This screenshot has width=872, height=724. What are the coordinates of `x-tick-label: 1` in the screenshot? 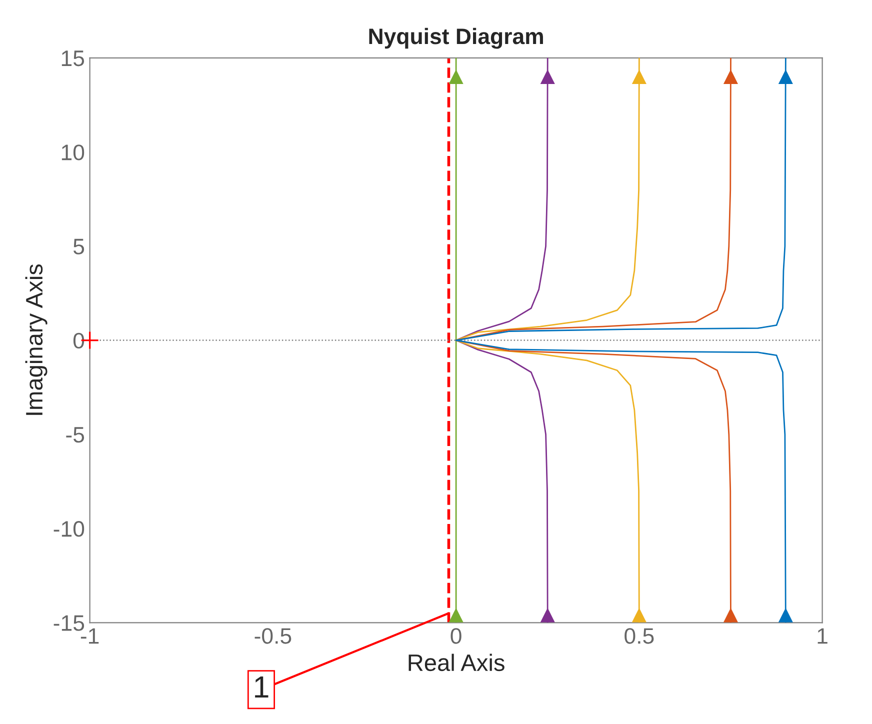 It's located at (823, 636).